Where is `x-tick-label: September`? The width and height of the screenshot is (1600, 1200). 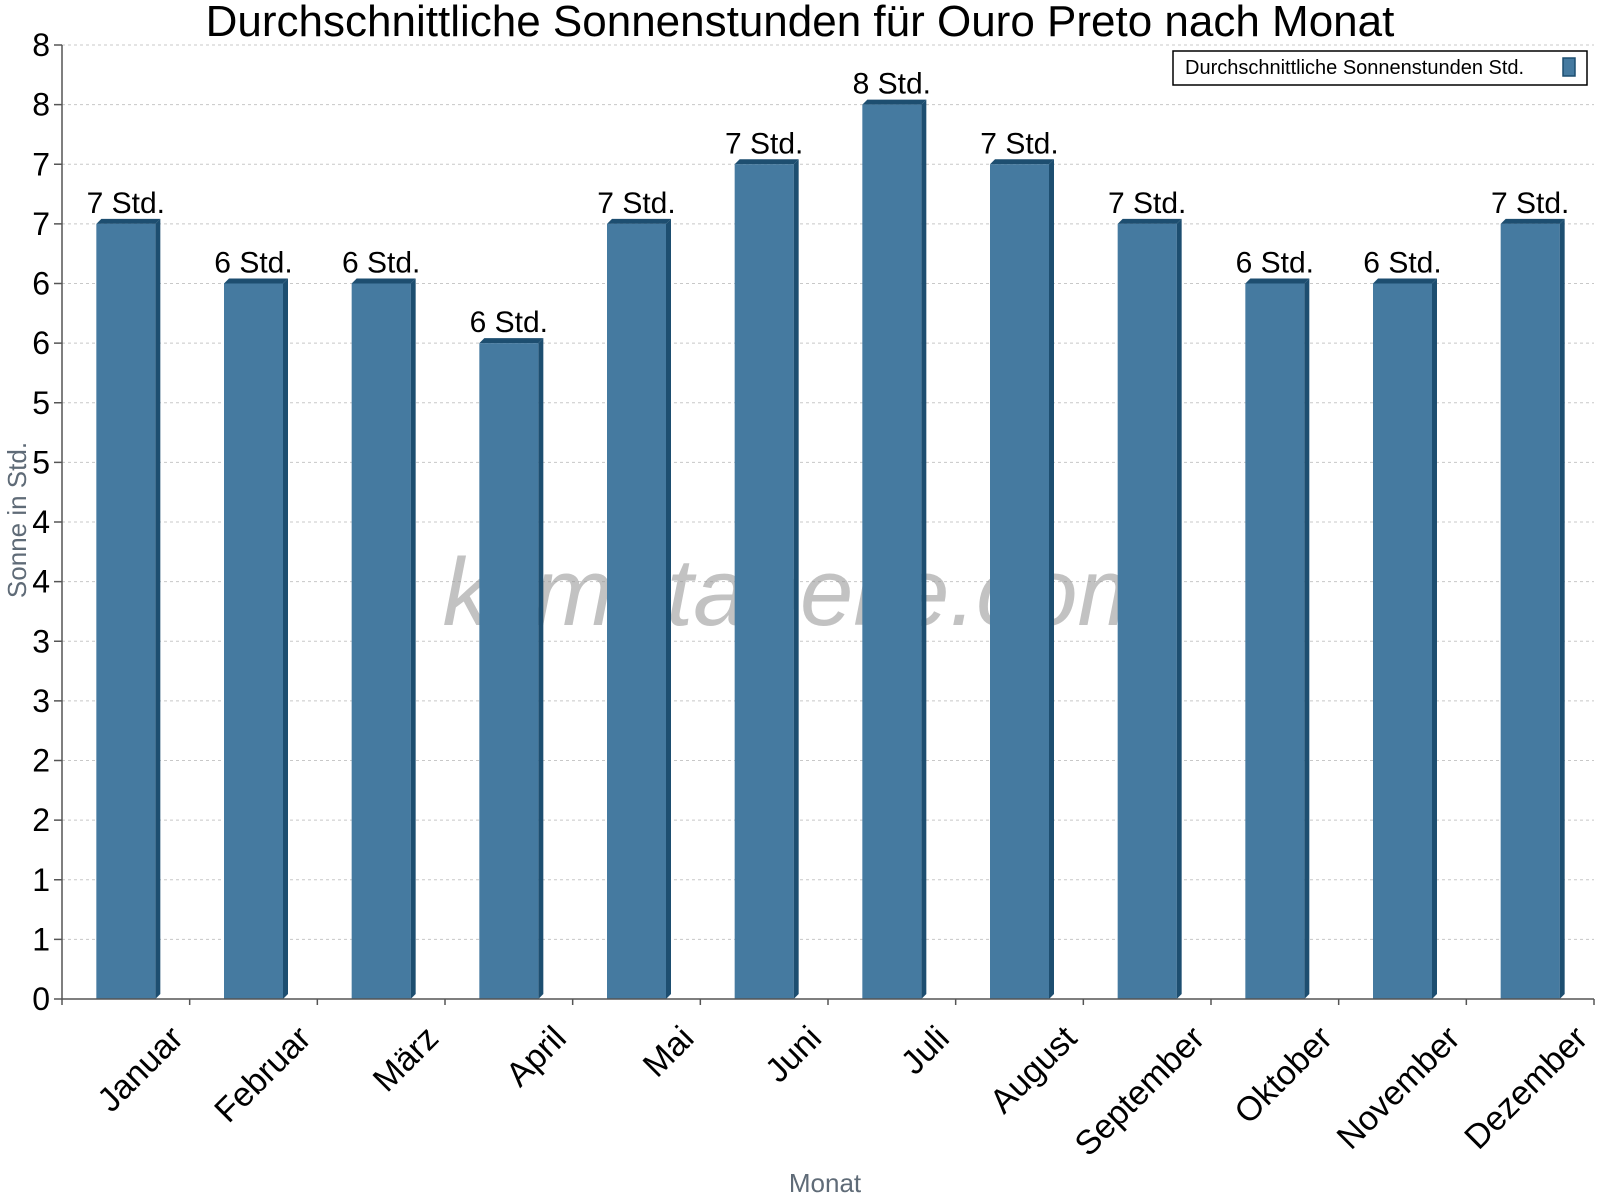 x-tick-label: September is located at coordinates (1140, 1091).